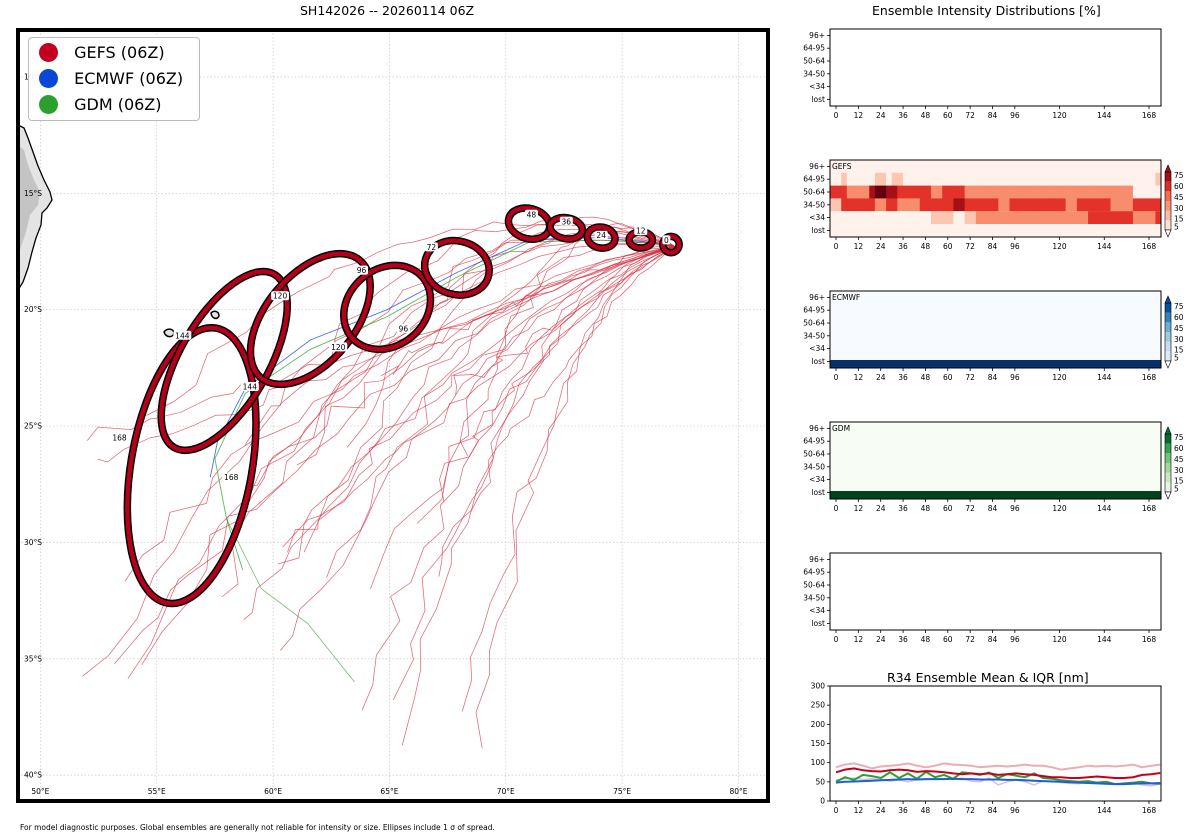 The height and width of the screenshot is (840, 1200). What do you see at coordinates (1179, 208) in the screenshot?
I see `colorbar-tick: 30` at bounding box center [1179, 208].